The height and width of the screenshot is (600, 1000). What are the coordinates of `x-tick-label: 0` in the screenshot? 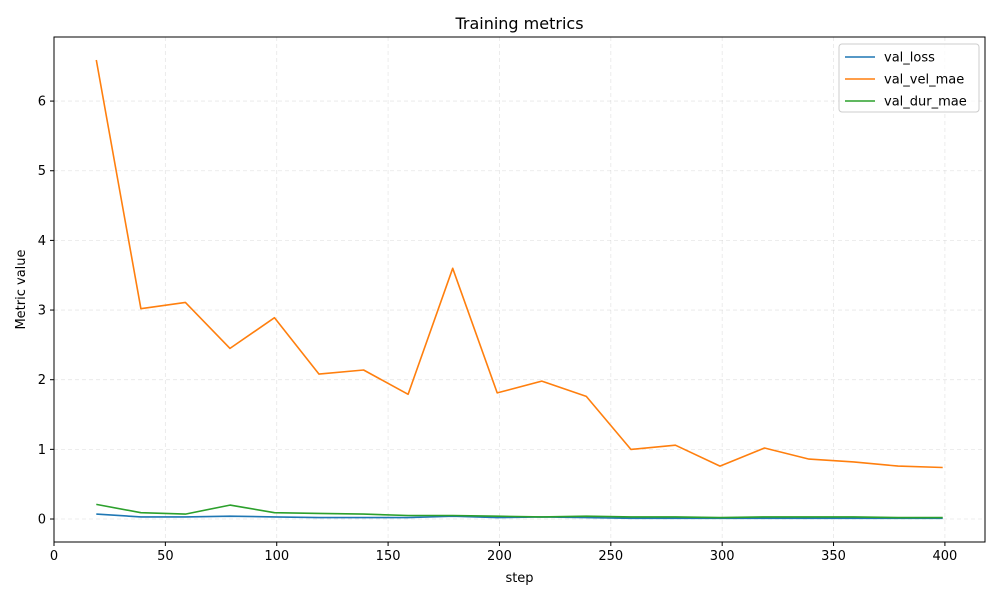 It's located at (54, 556).